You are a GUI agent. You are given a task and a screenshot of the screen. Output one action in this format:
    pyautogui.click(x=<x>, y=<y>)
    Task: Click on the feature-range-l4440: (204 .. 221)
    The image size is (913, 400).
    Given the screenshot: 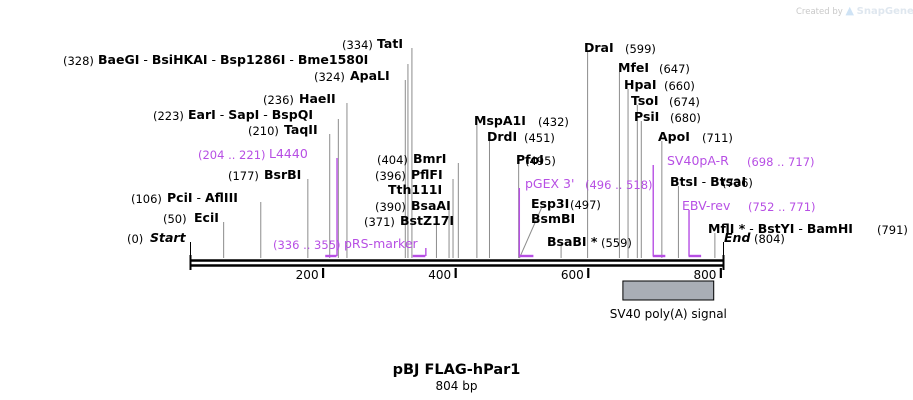 What is the action you would take?
    pyautogui.click(x=232, y=154)
    